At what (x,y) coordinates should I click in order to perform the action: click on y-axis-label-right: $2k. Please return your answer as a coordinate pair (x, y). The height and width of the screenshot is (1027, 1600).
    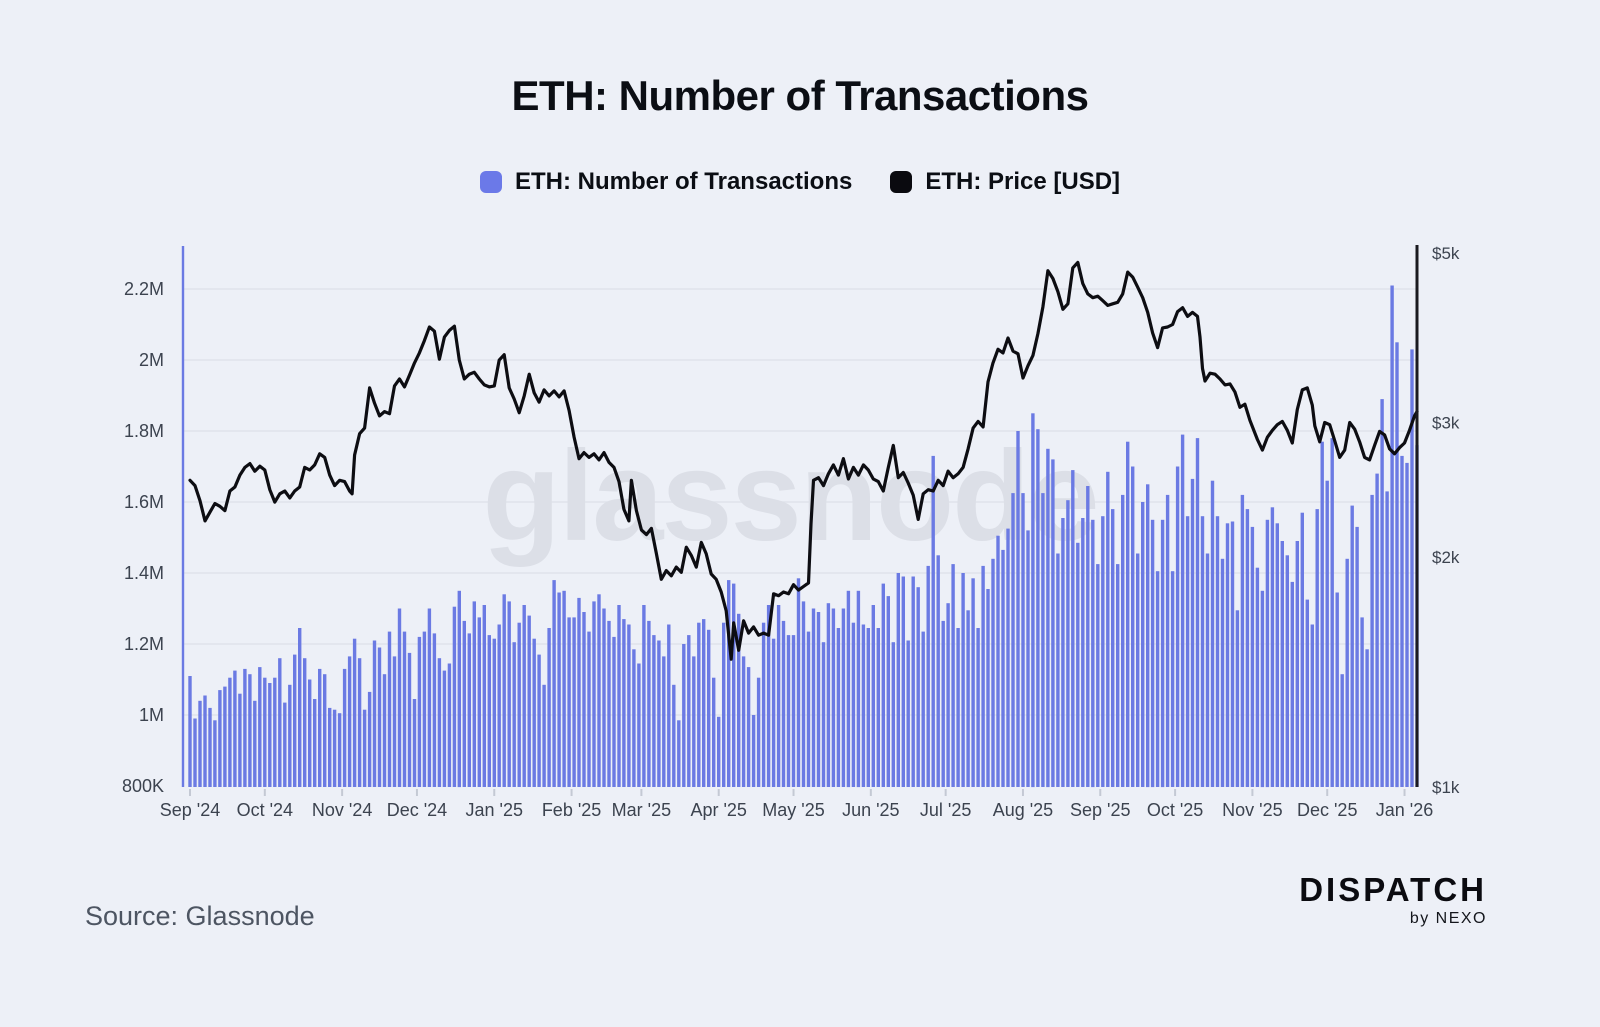
    Looking at the image, I should click on (1446, 557).